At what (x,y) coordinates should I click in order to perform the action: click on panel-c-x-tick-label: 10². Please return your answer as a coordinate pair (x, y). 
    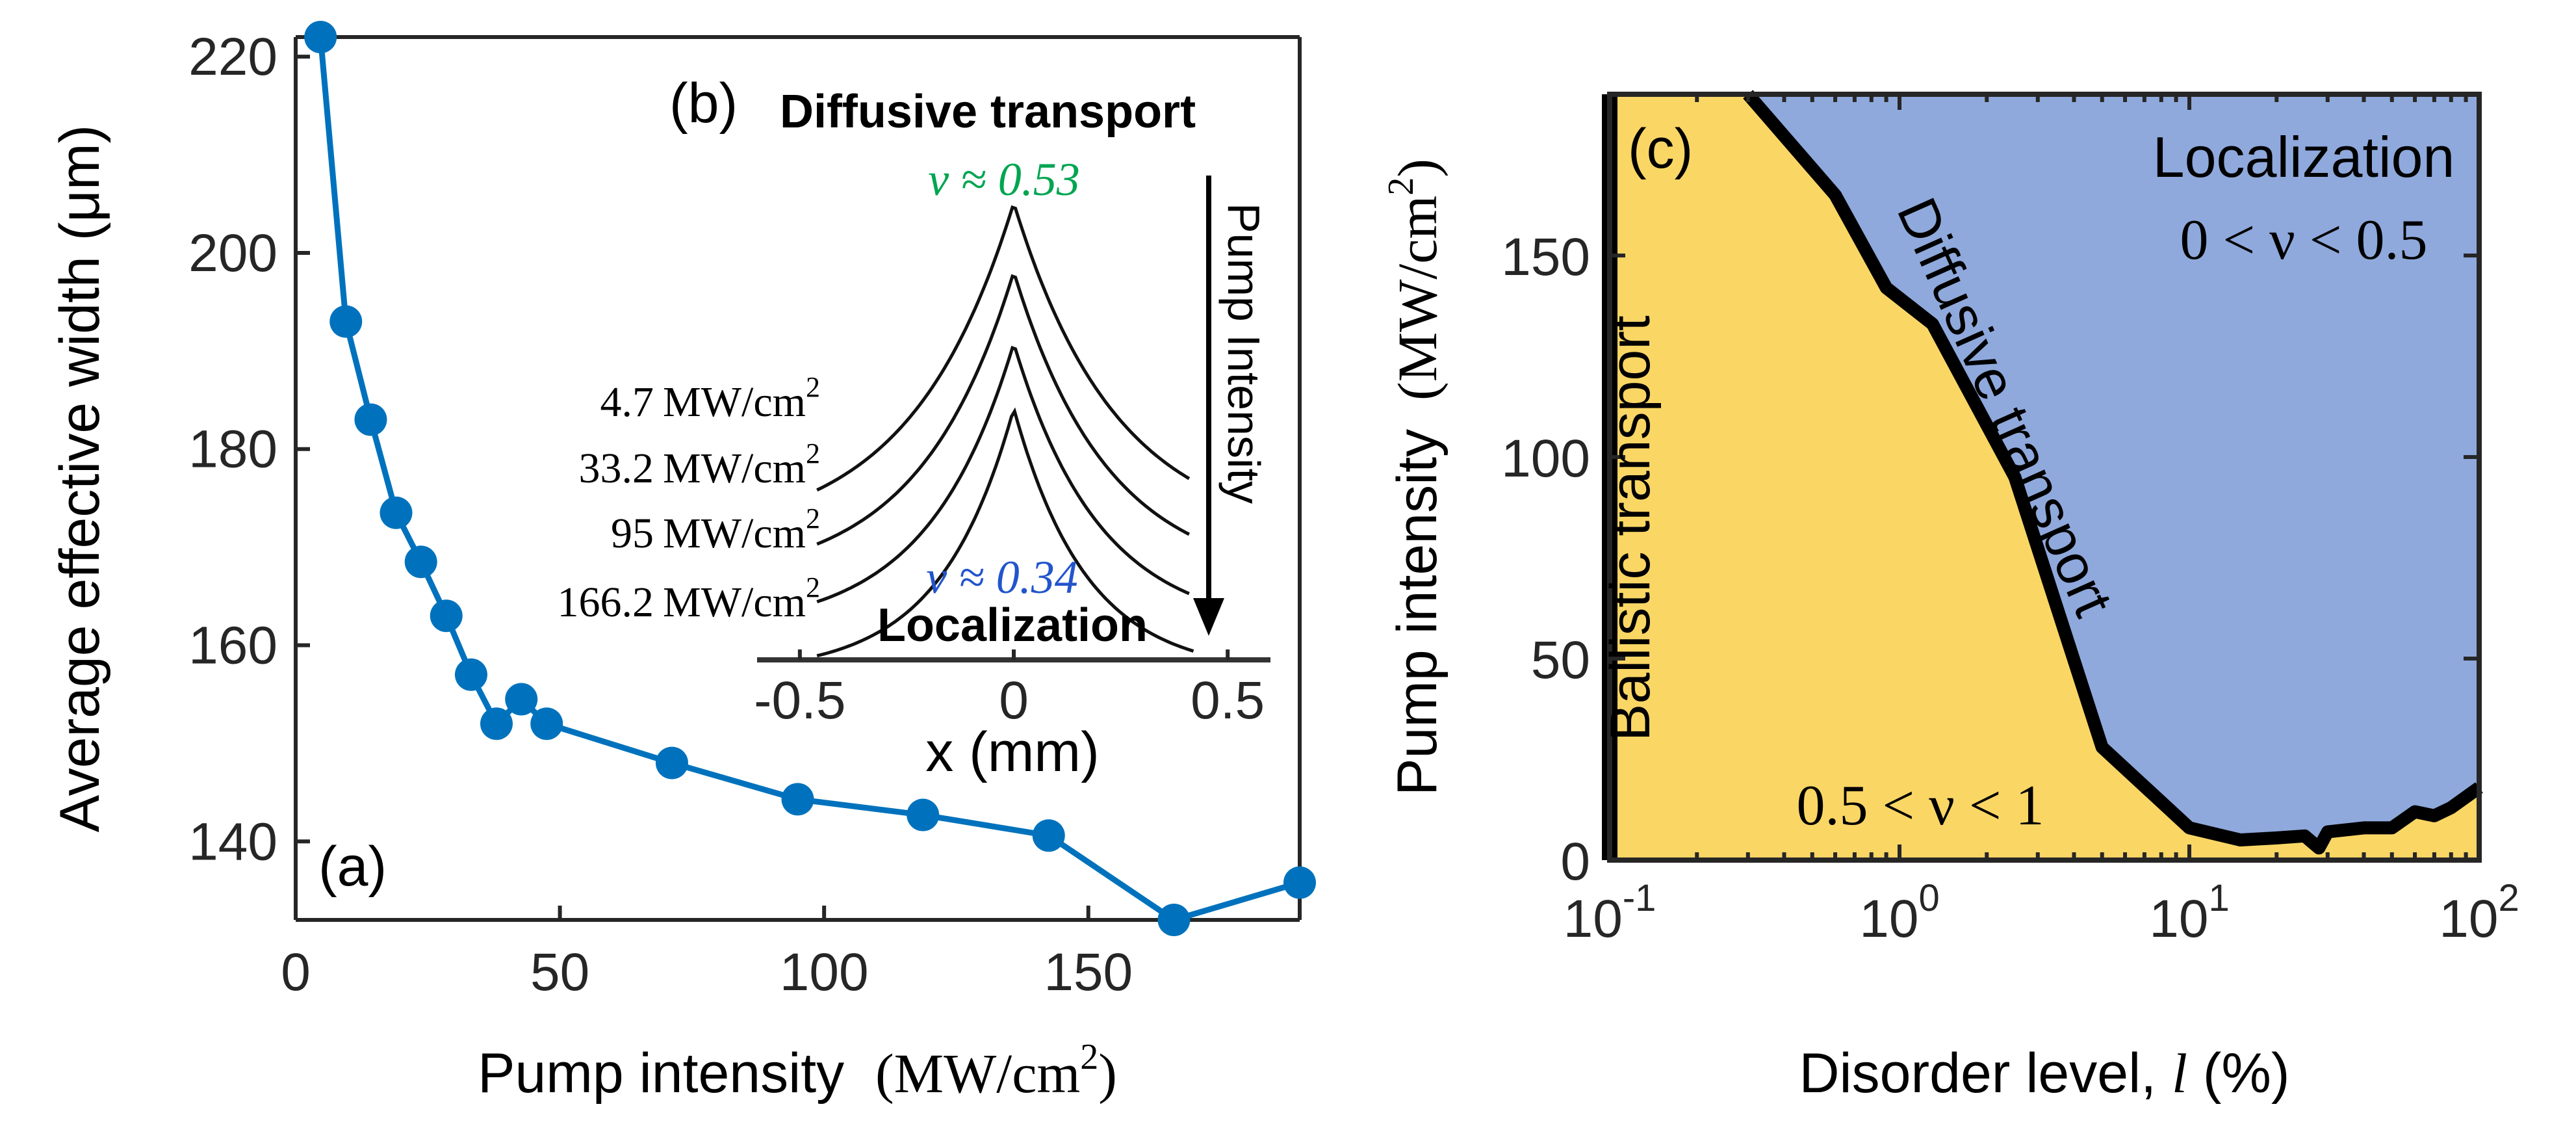
    Looking at the image, I should click on (2479, 913).